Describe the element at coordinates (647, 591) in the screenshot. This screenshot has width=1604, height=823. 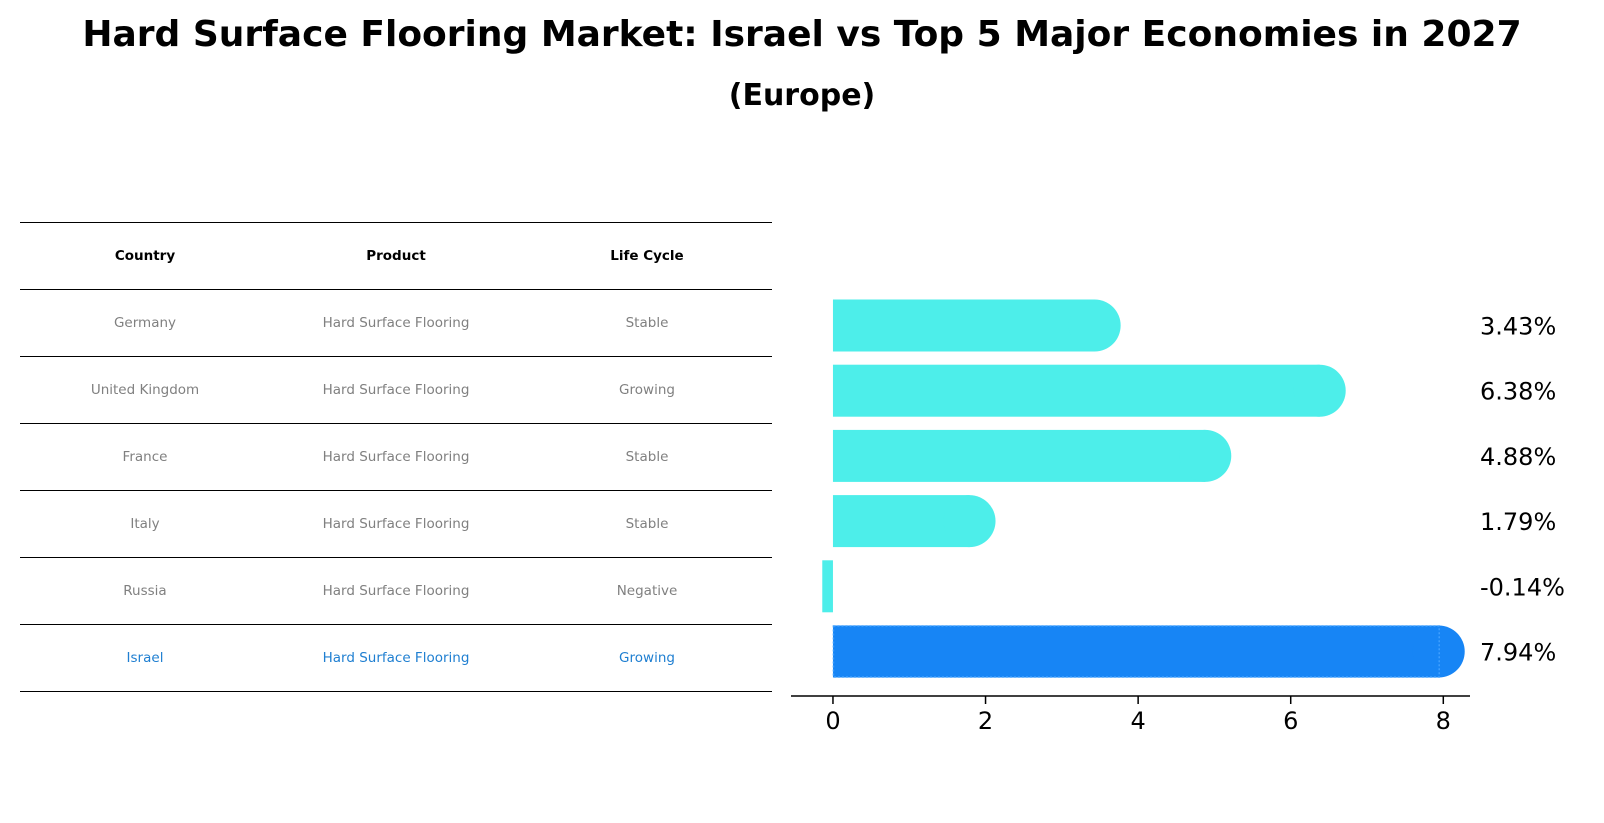
I see `life-cycle-cell: Negative` at that location.